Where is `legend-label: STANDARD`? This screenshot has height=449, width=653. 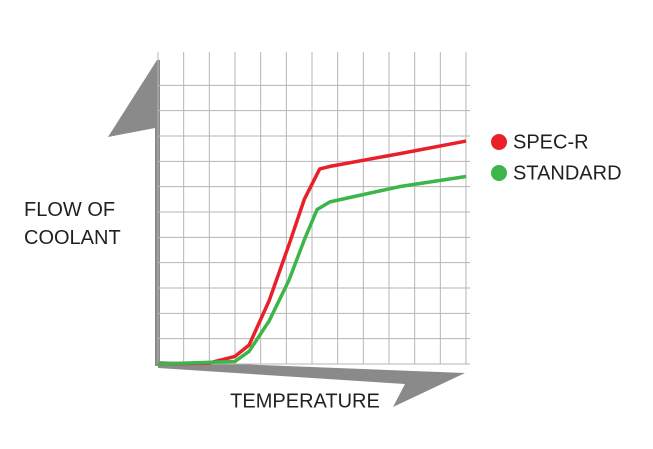
legend-label: STANDARD is located at coordinates (567, 173).